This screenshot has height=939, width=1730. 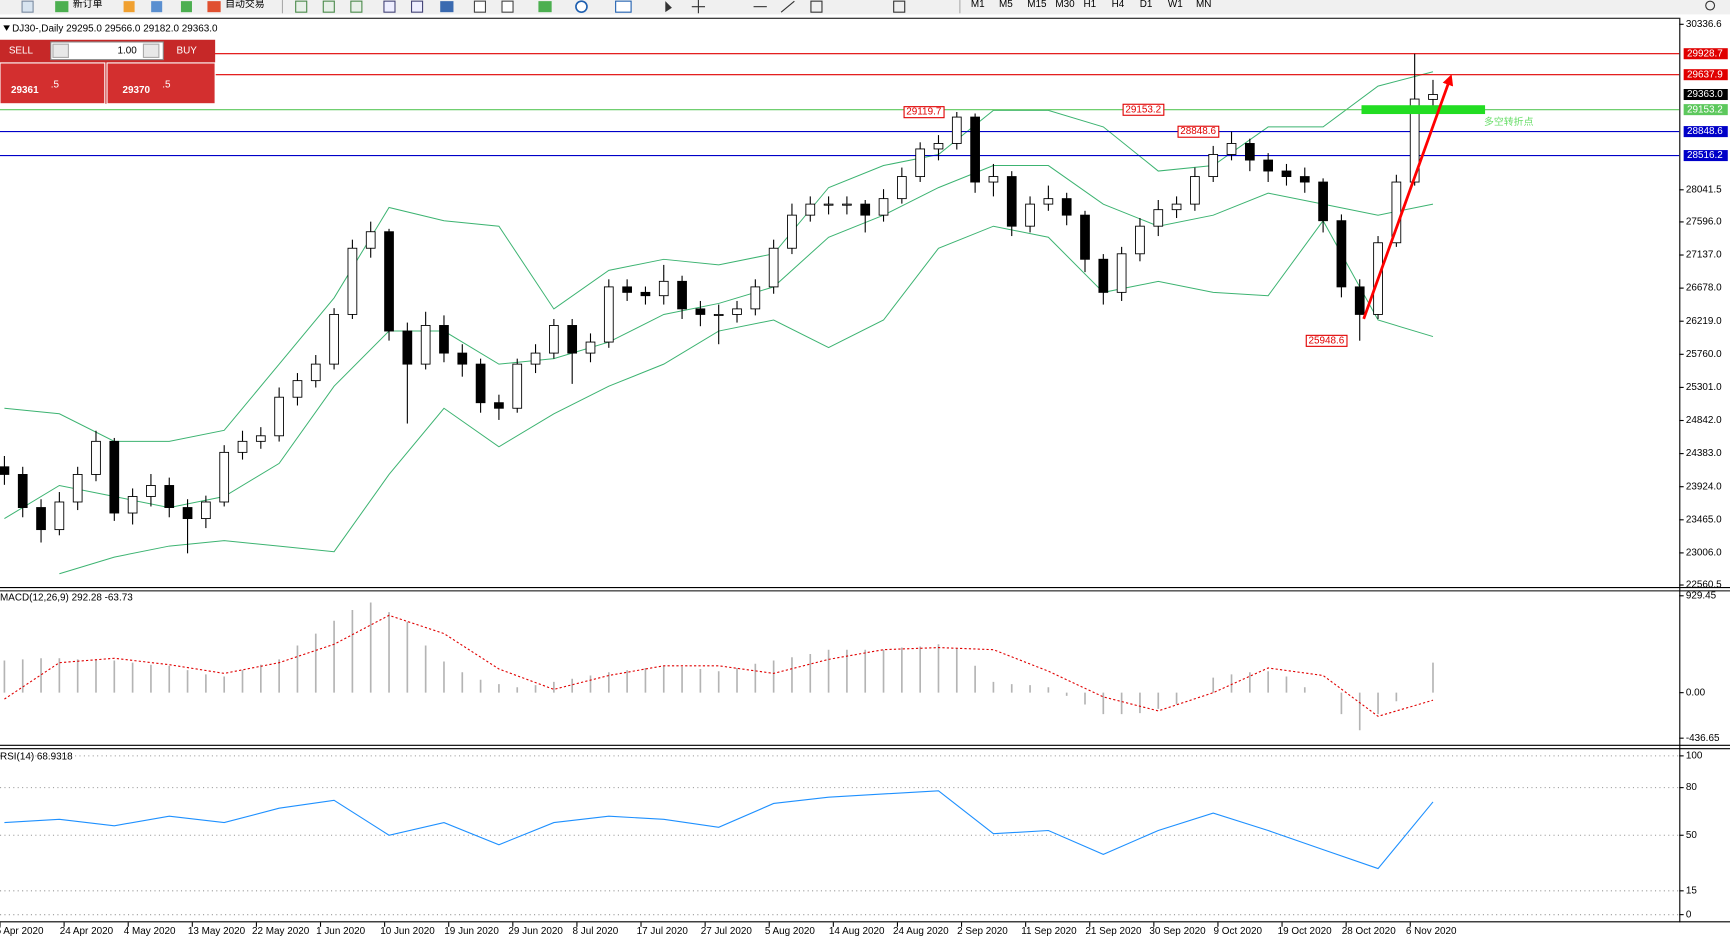 What do you see at coordinates (698, 7) in the screenshot?
I see `crosshair-icon` at bounding box center [698, 7].